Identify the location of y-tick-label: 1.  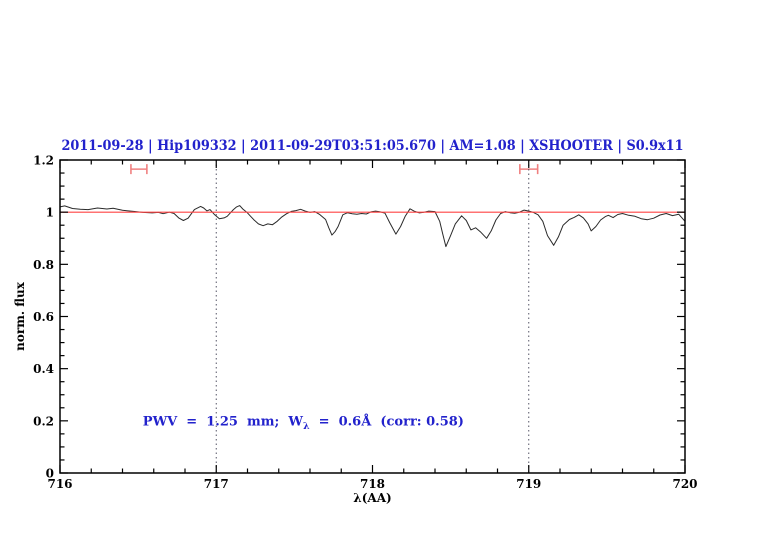
(50, 213).